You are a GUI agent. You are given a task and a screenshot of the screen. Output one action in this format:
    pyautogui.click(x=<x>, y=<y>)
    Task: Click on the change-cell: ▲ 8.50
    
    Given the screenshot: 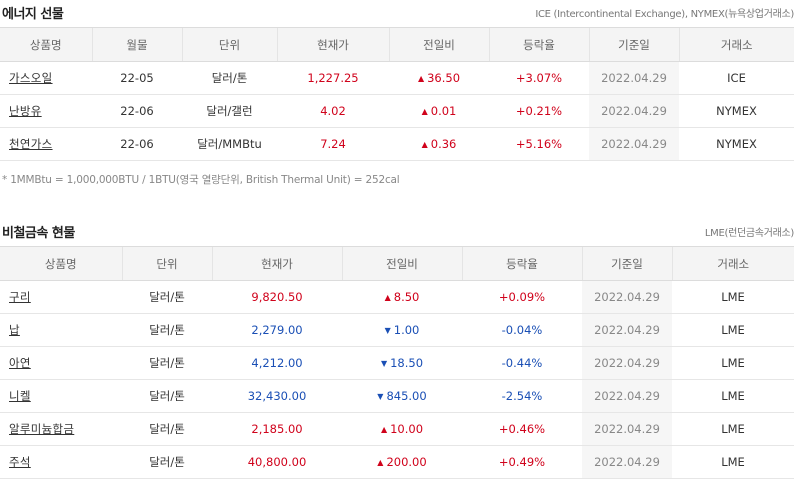 What is the action you would take?
    pyautogui.click(x=402, y=297)
    